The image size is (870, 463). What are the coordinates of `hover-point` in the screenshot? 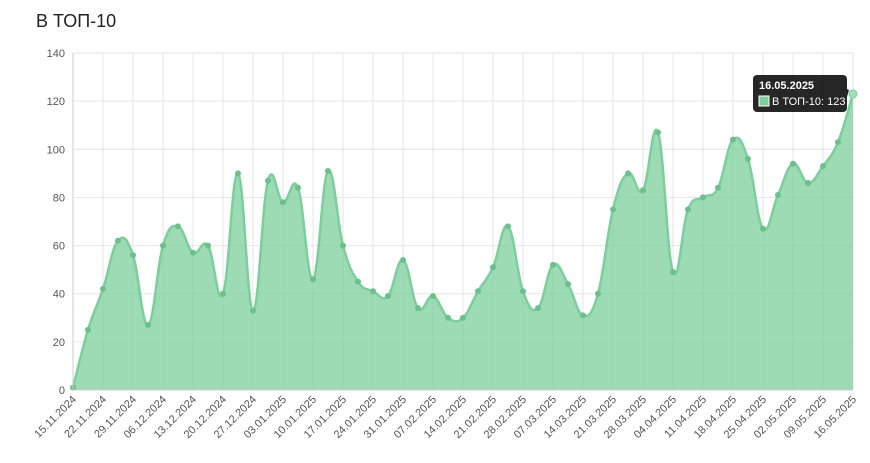 It's located at (853, 94).